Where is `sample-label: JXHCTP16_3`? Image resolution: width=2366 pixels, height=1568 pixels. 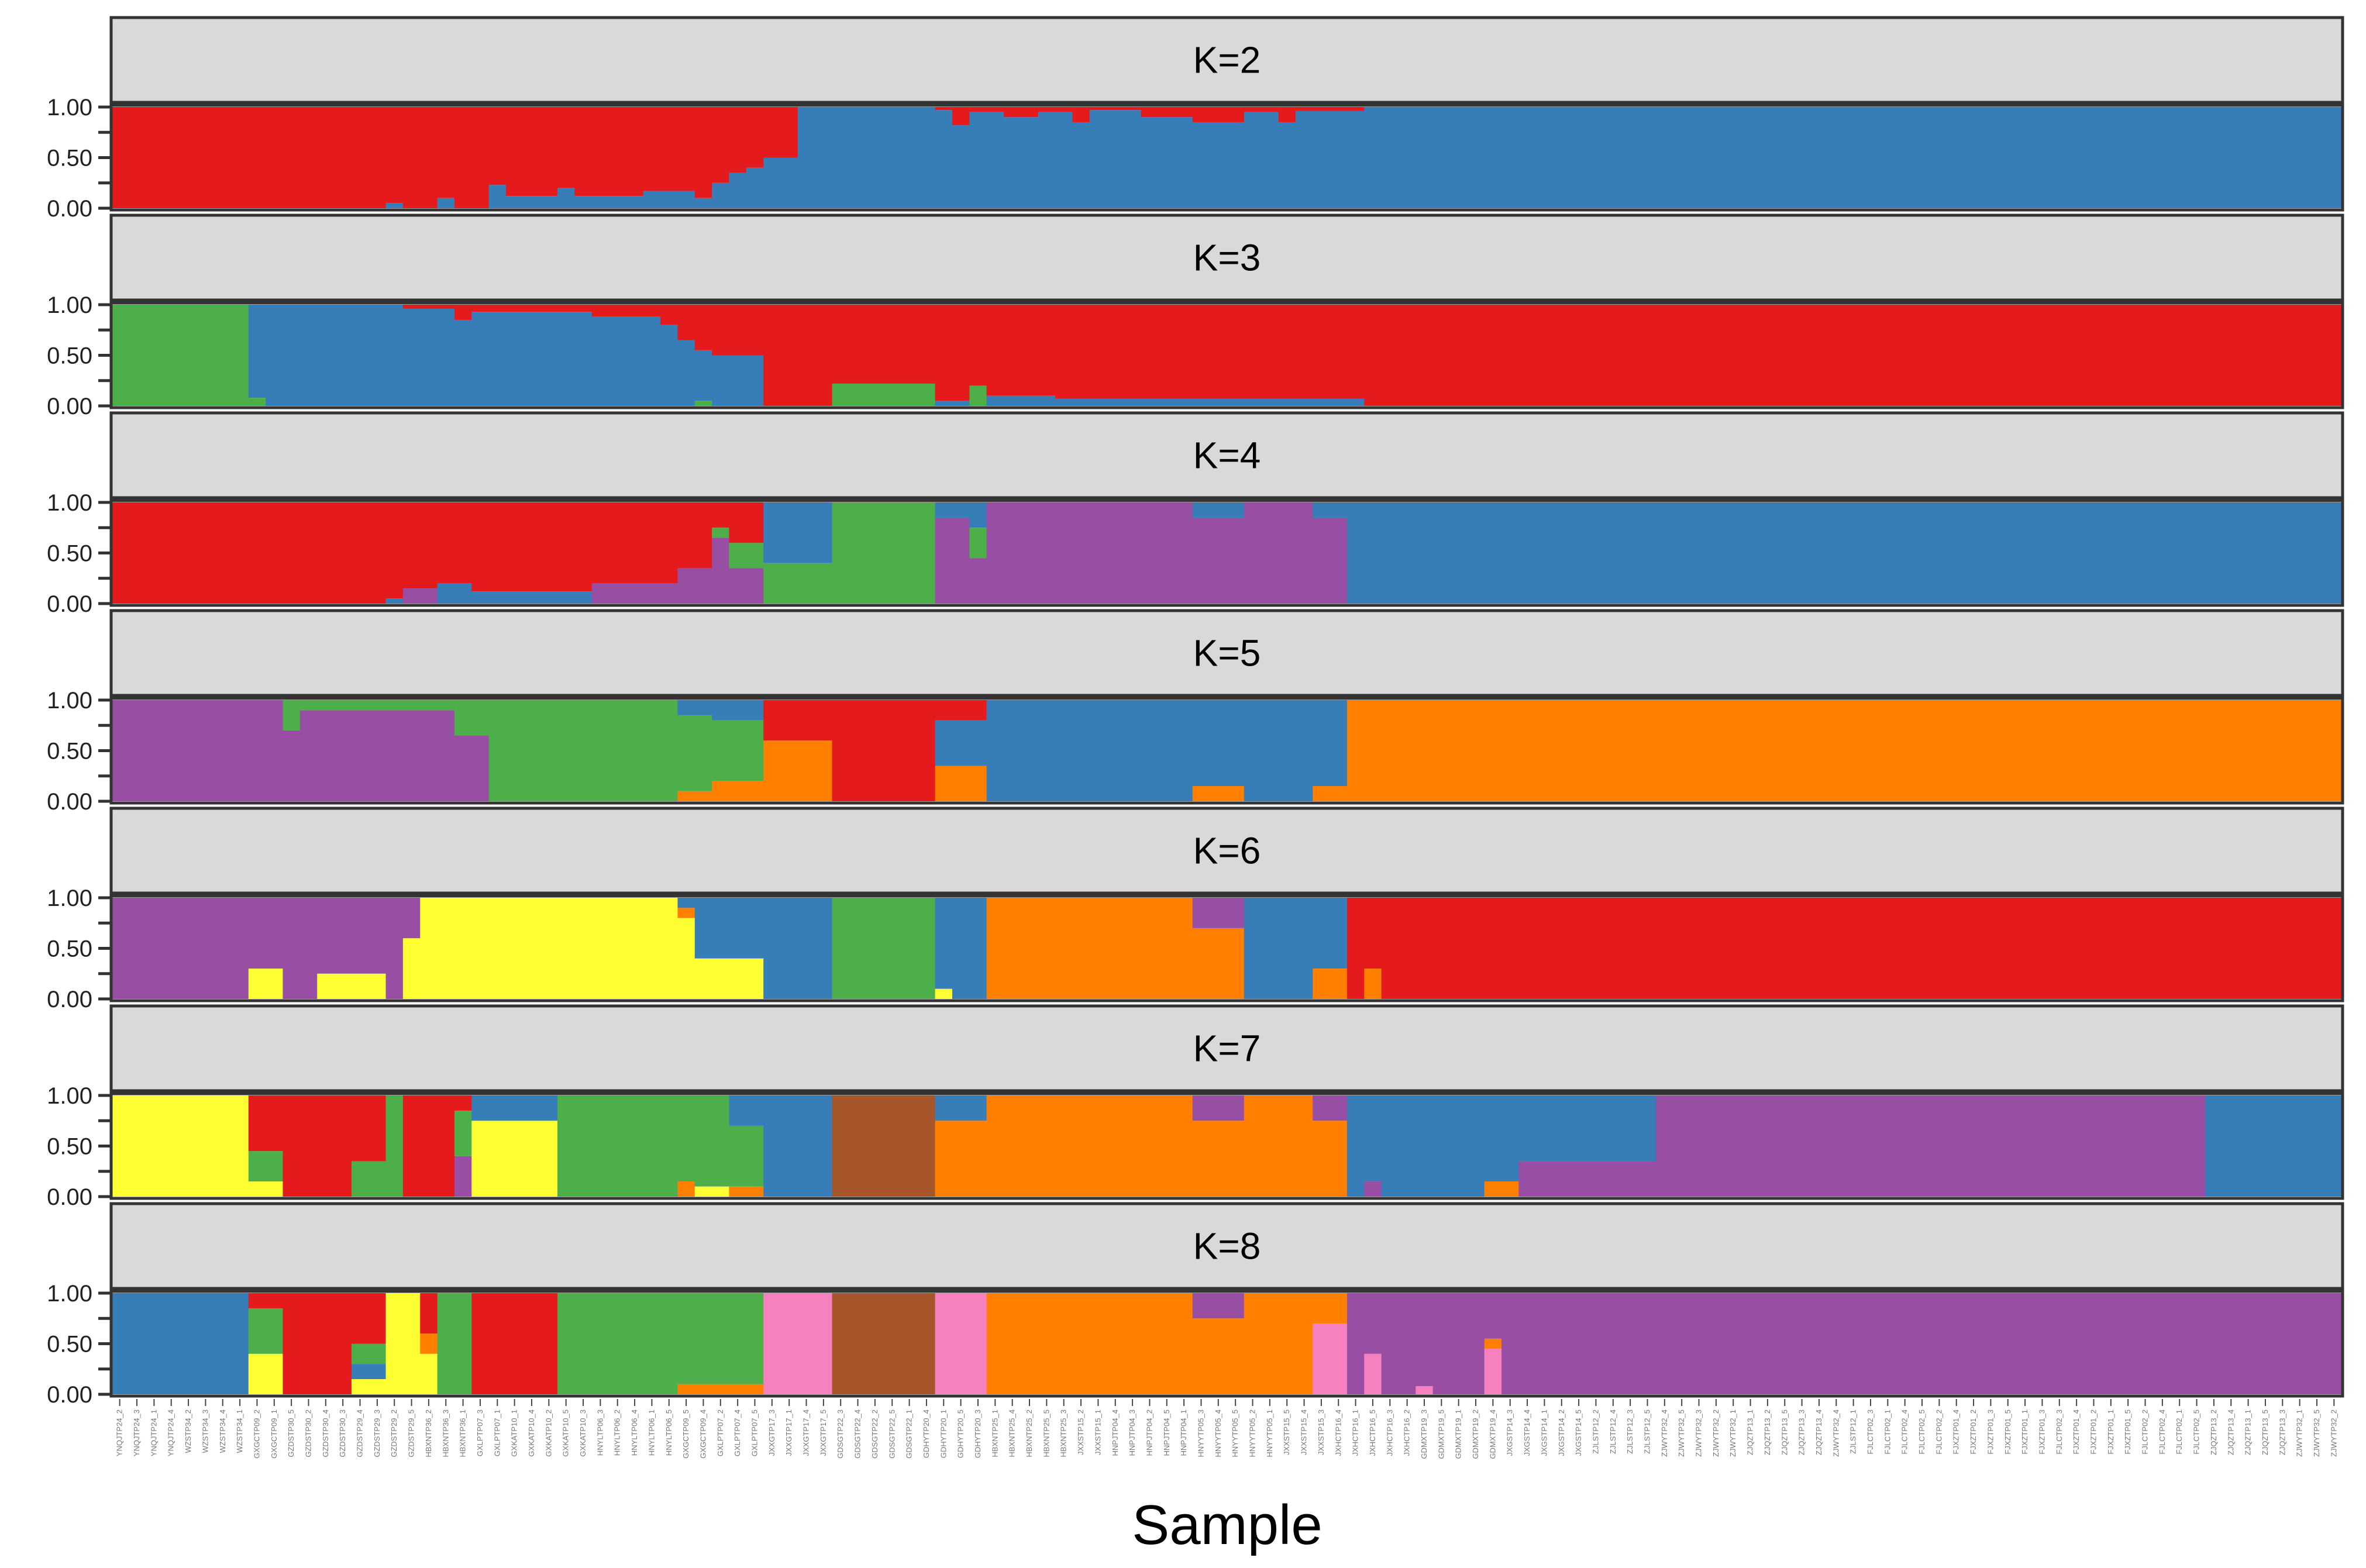 sample-label: JXHCTP16_3 is located at coordinates (1389, 1433).